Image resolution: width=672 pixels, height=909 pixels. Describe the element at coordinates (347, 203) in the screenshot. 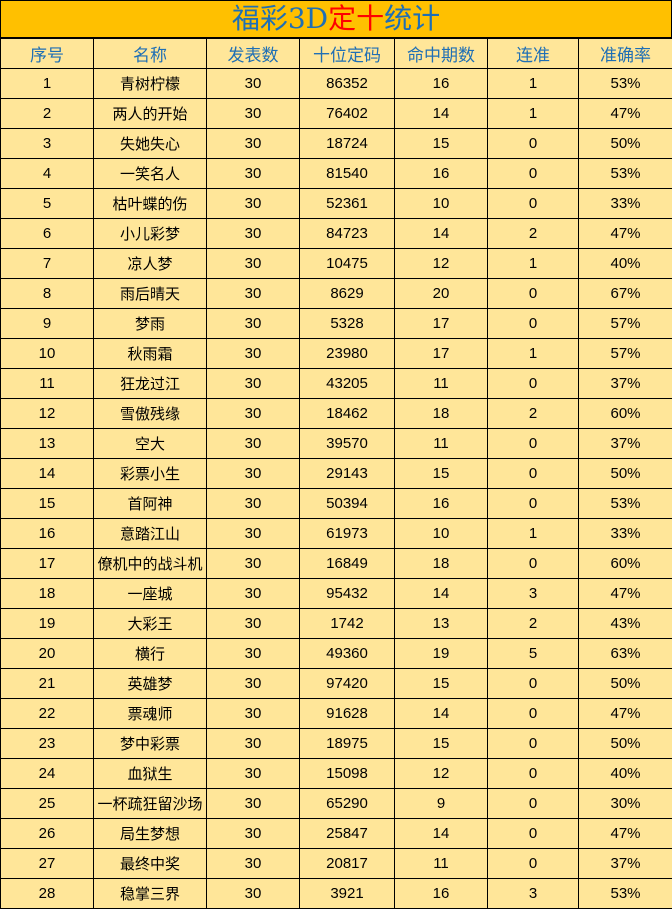

I see `cell-tens-digits: 52361` at that location.